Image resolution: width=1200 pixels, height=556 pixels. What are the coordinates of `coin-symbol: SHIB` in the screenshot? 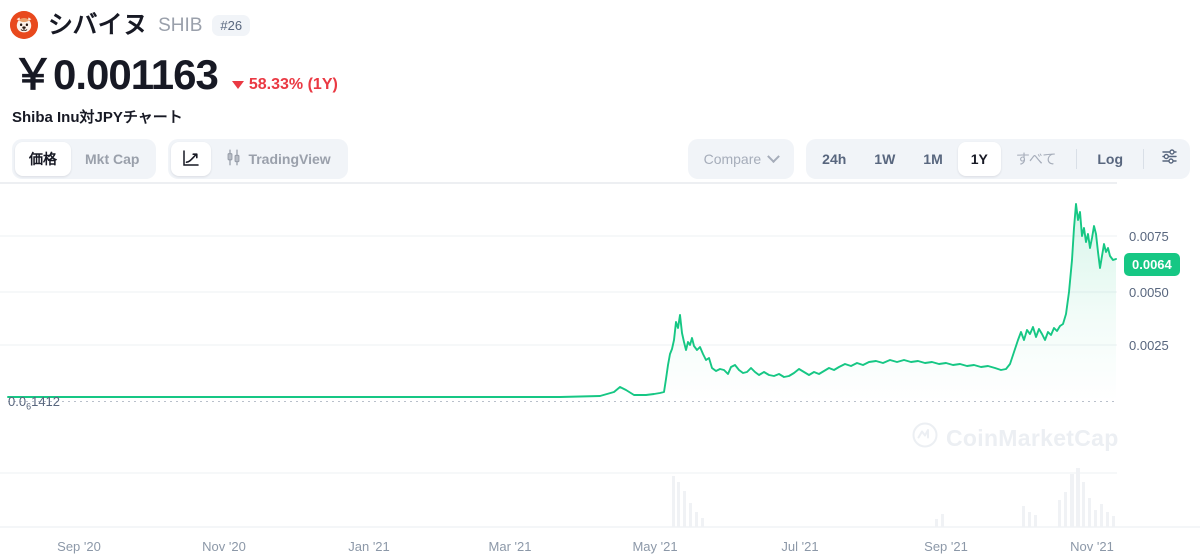 It's located at (180, 25).